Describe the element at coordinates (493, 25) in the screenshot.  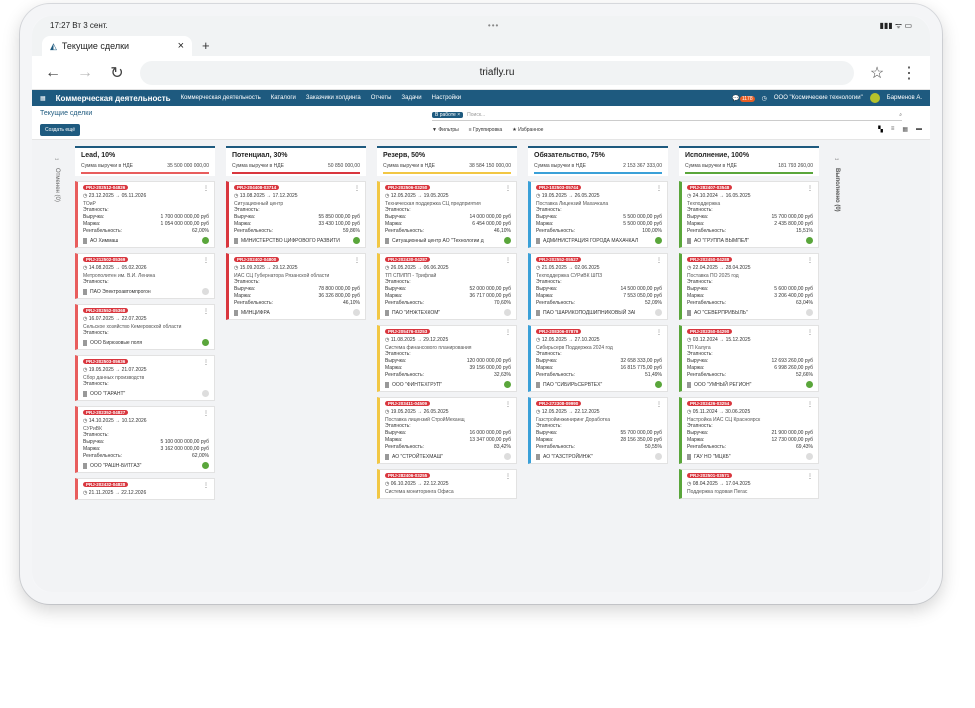
I see `multitask-dots: •••` at that location.